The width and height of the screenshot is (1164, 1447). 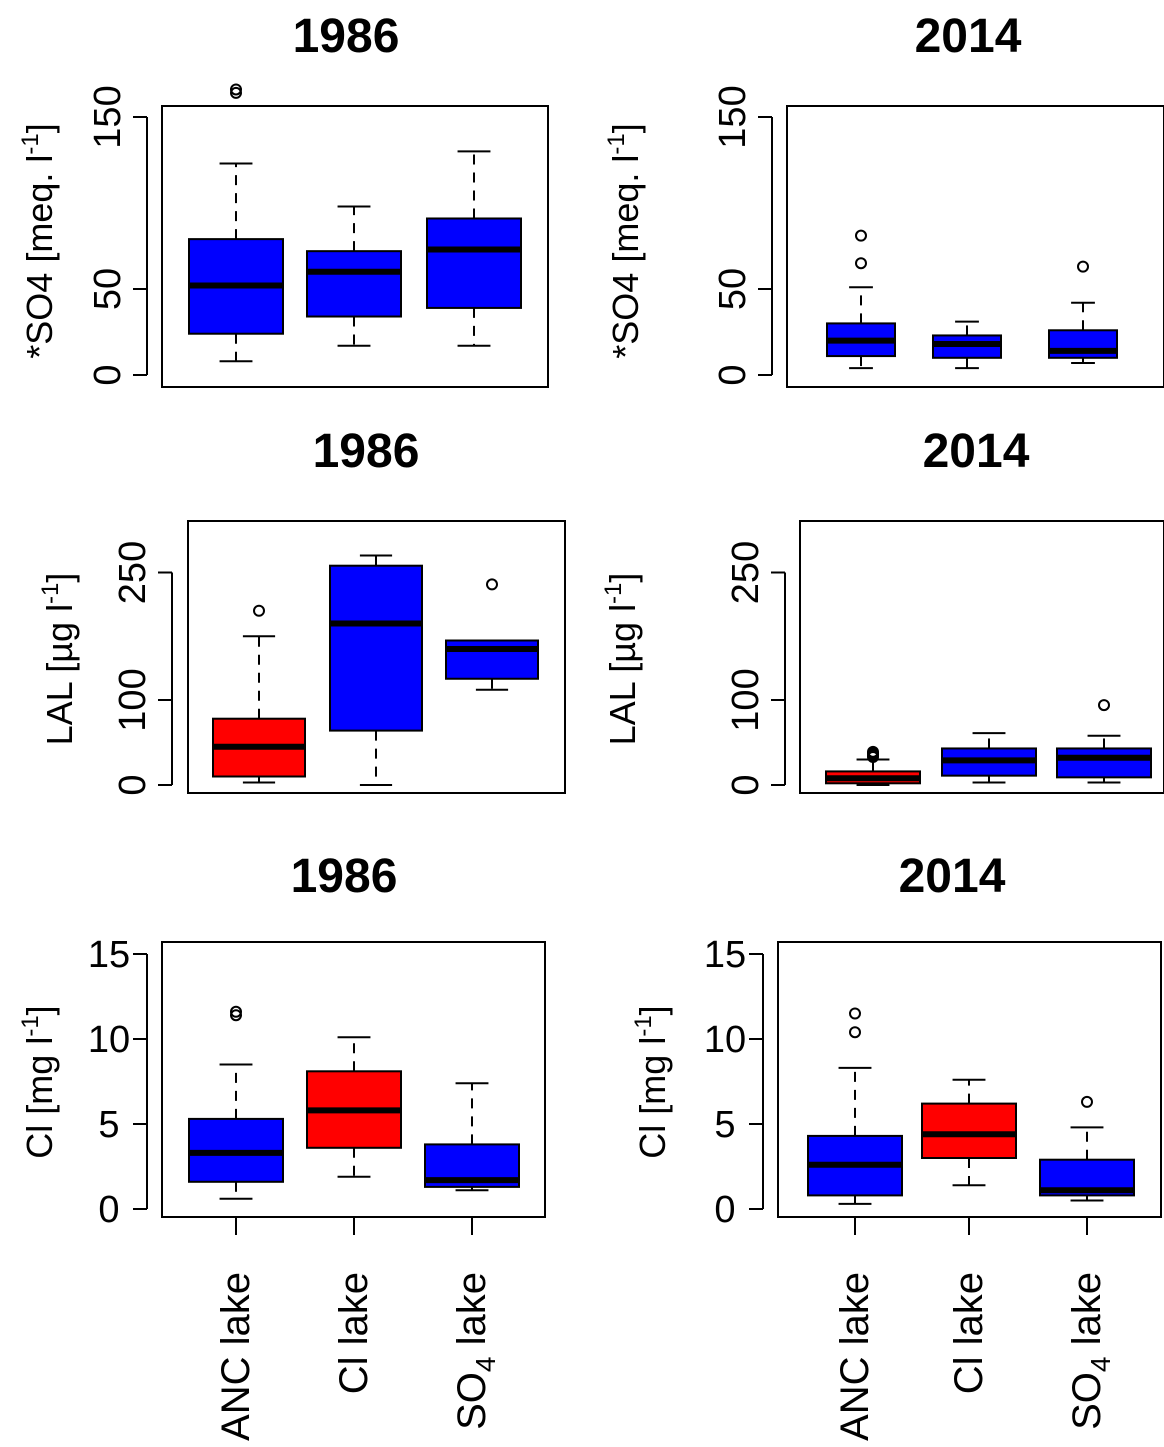 I want to click on panel-1: 1986 0 50 150 *SO4 [meq. l-1], so click(x=283, y=199).